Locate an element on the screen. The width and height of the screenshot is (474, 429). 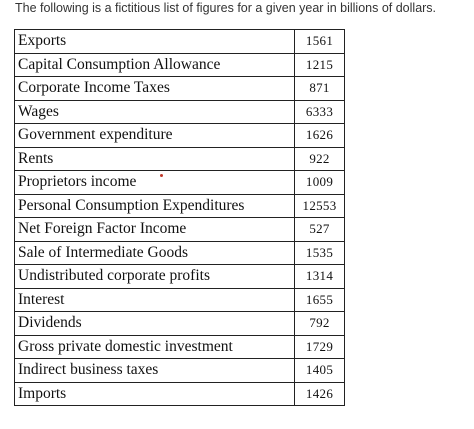
row-value: 1009 is located at coordinates (319, 182).